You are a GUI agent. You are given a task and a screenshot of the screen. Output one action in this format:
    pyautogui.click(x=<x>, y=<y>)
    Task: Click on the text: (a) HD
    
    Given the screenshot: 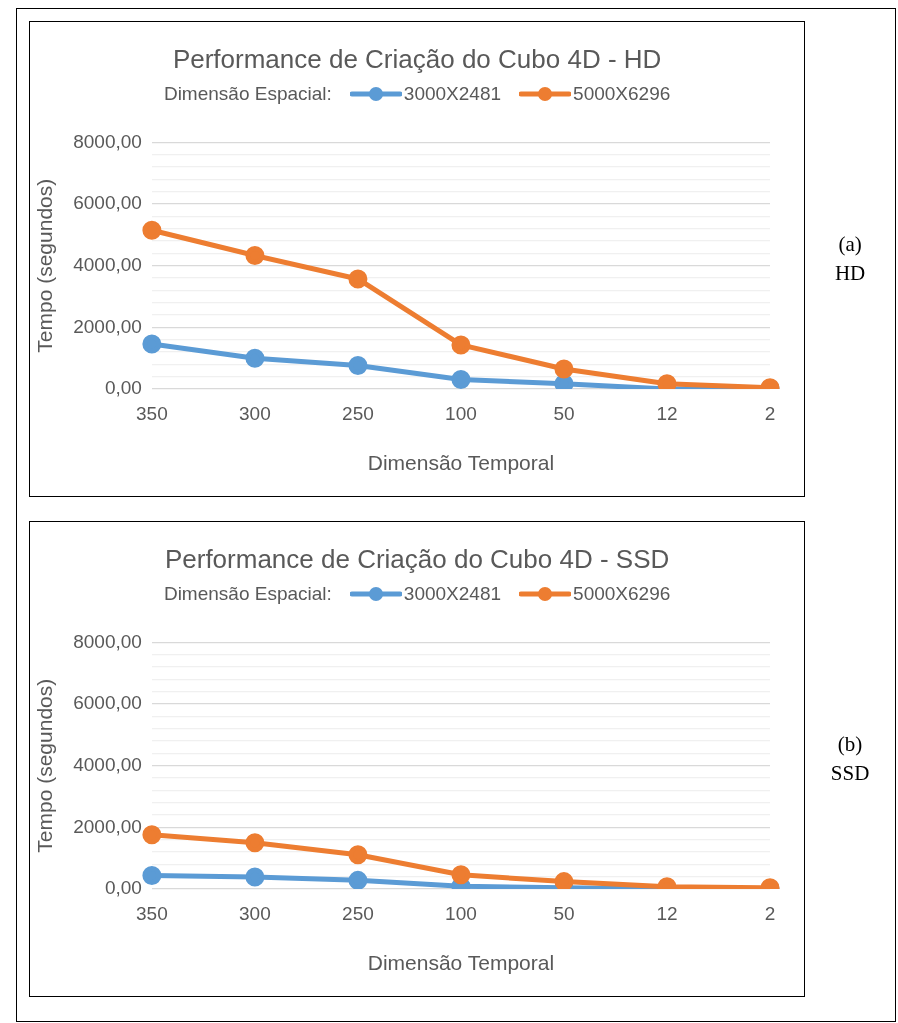 What is the action you would take?
    pyautogui.click(x=850, y=258)
    